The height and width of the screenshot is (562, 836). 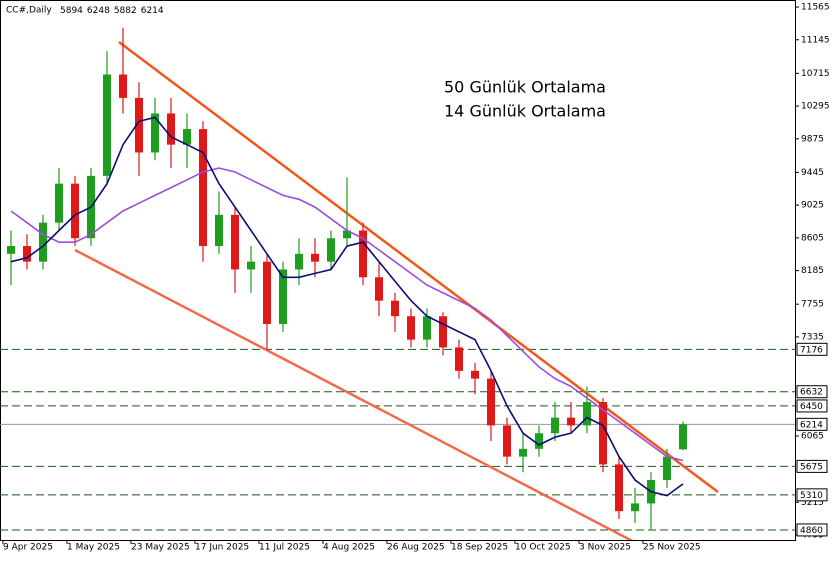 What do you see at coordinates (160, 548) in the screenshot?
I see `x-tick-label: 23 May 2025` at bounding box center [160, 548].